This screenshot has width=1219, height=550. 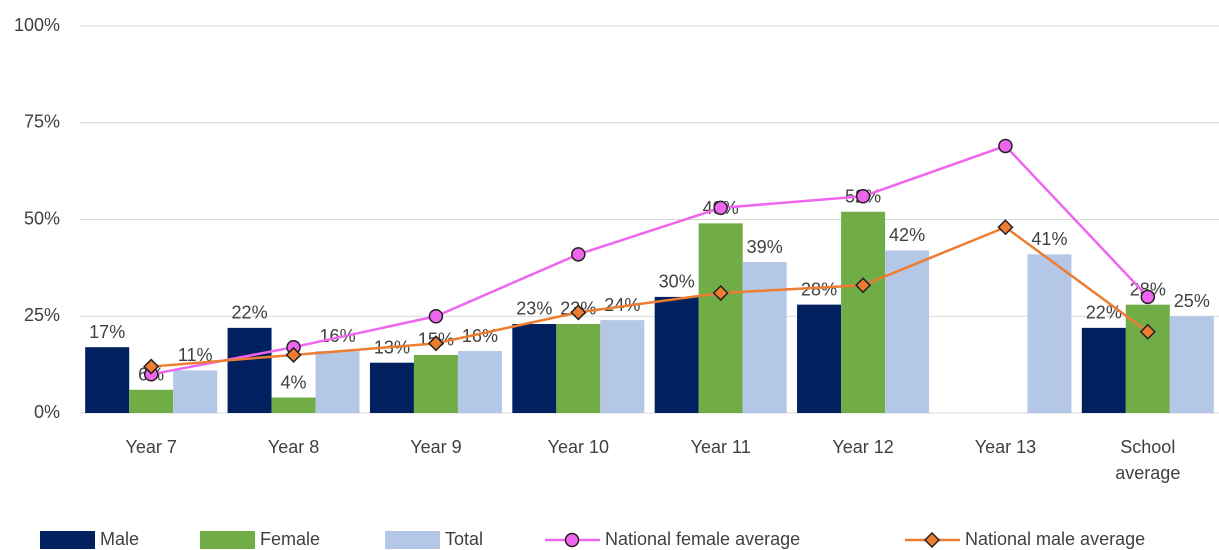 What do you see at coordinates (765, 247) in the screenshot?
I see `data-label: 39%` at bounding box center [765, 247].